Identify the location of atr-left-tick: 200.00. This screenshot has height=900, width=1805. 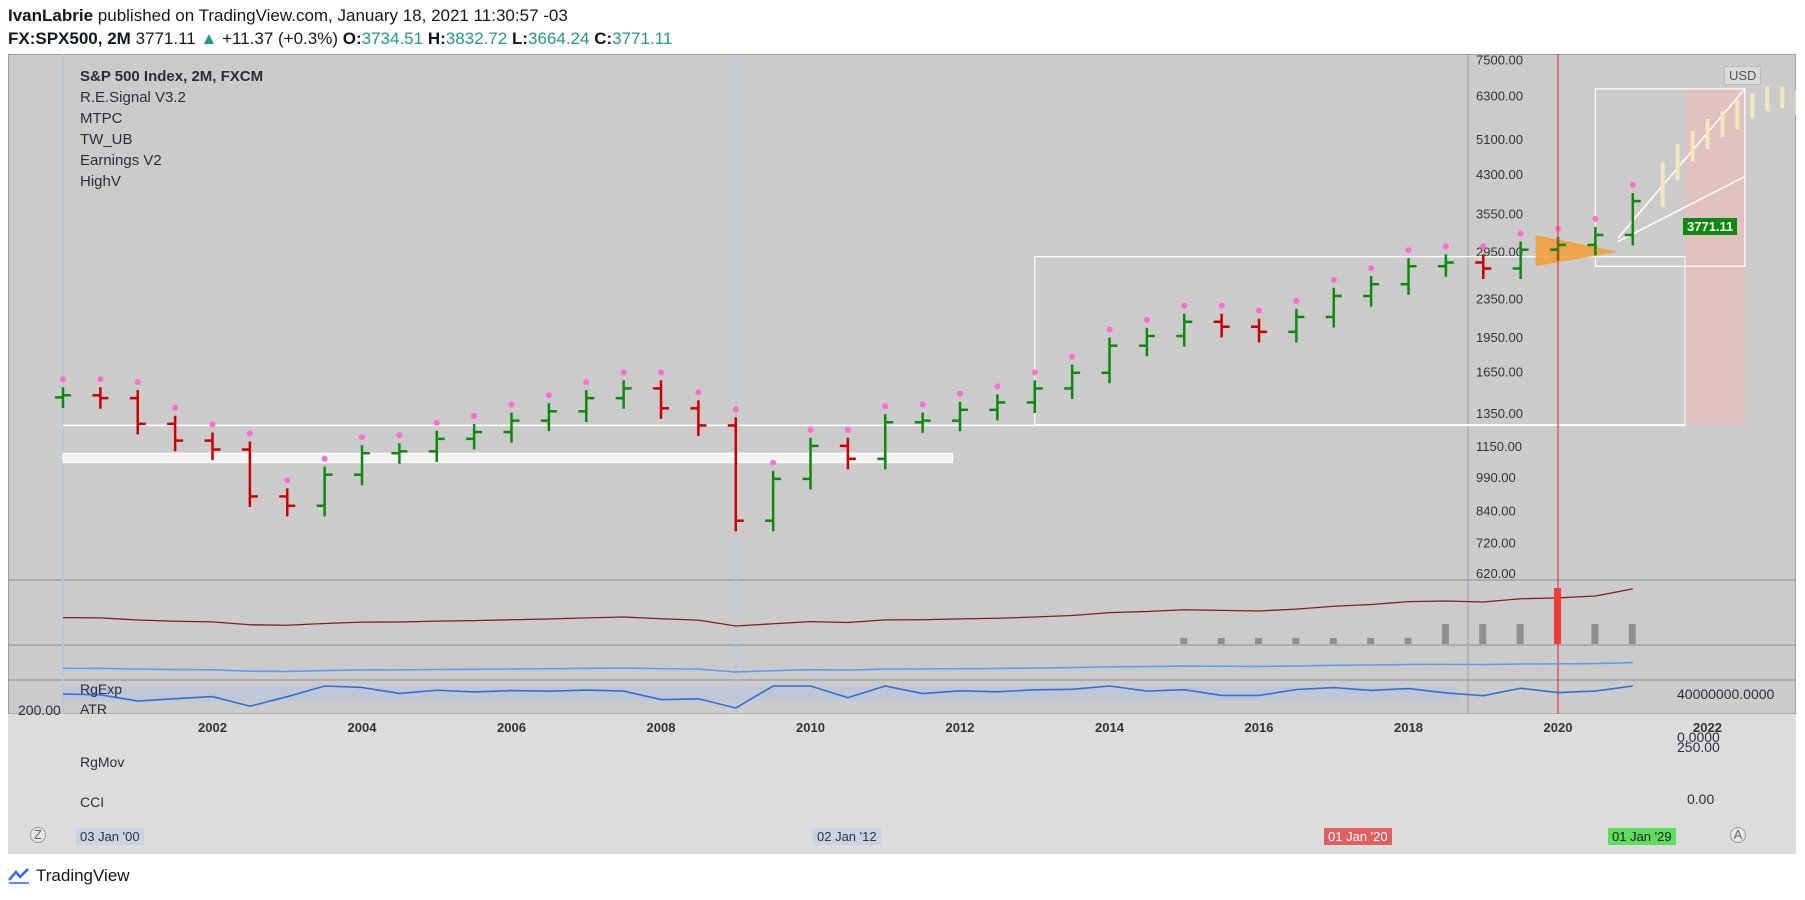
(39, 710).